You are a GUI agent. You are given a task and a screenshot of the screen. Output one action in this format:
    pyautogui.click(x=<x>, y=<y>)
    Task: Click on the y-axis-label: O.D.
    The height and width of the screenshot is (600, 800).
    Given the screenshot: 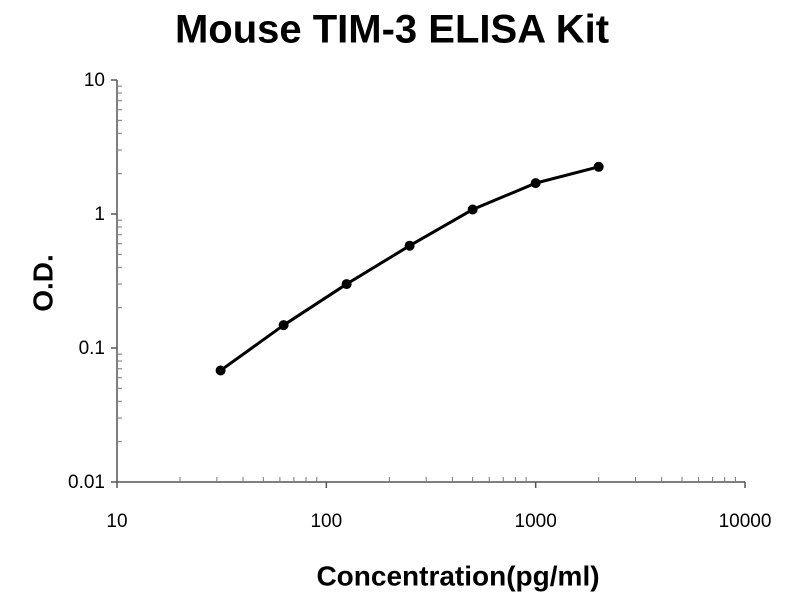 What is the action you would take?
    pyautogui.click(x=42, y=283)
    